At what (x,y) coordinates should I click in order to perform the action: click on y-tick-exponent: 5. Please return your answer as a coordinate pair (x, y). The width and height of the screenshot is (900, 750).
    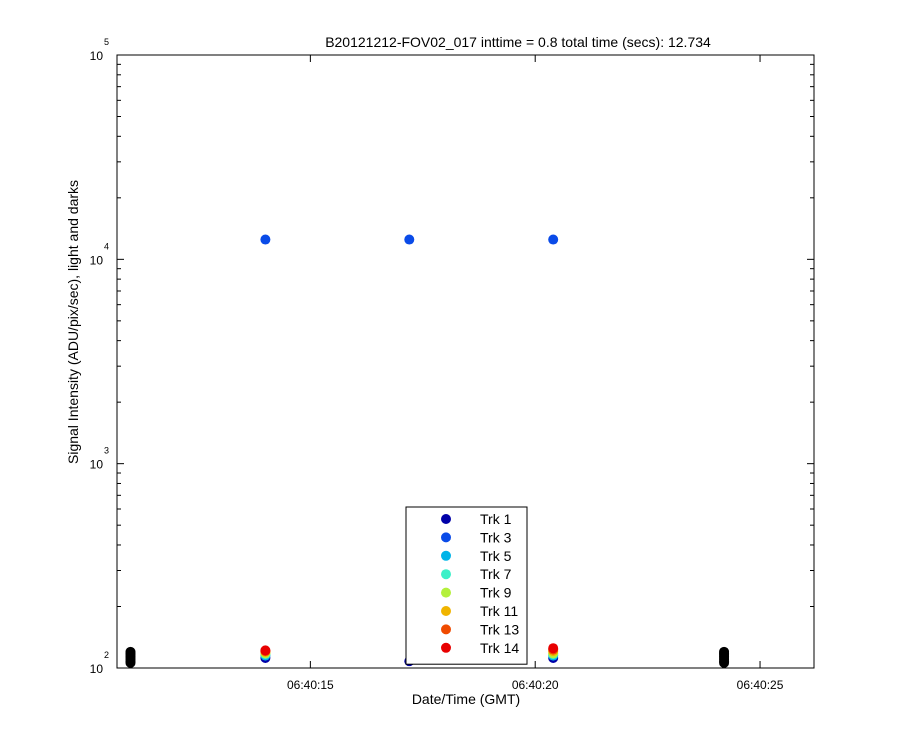
    Looking at the image, I should click on (106, 42).